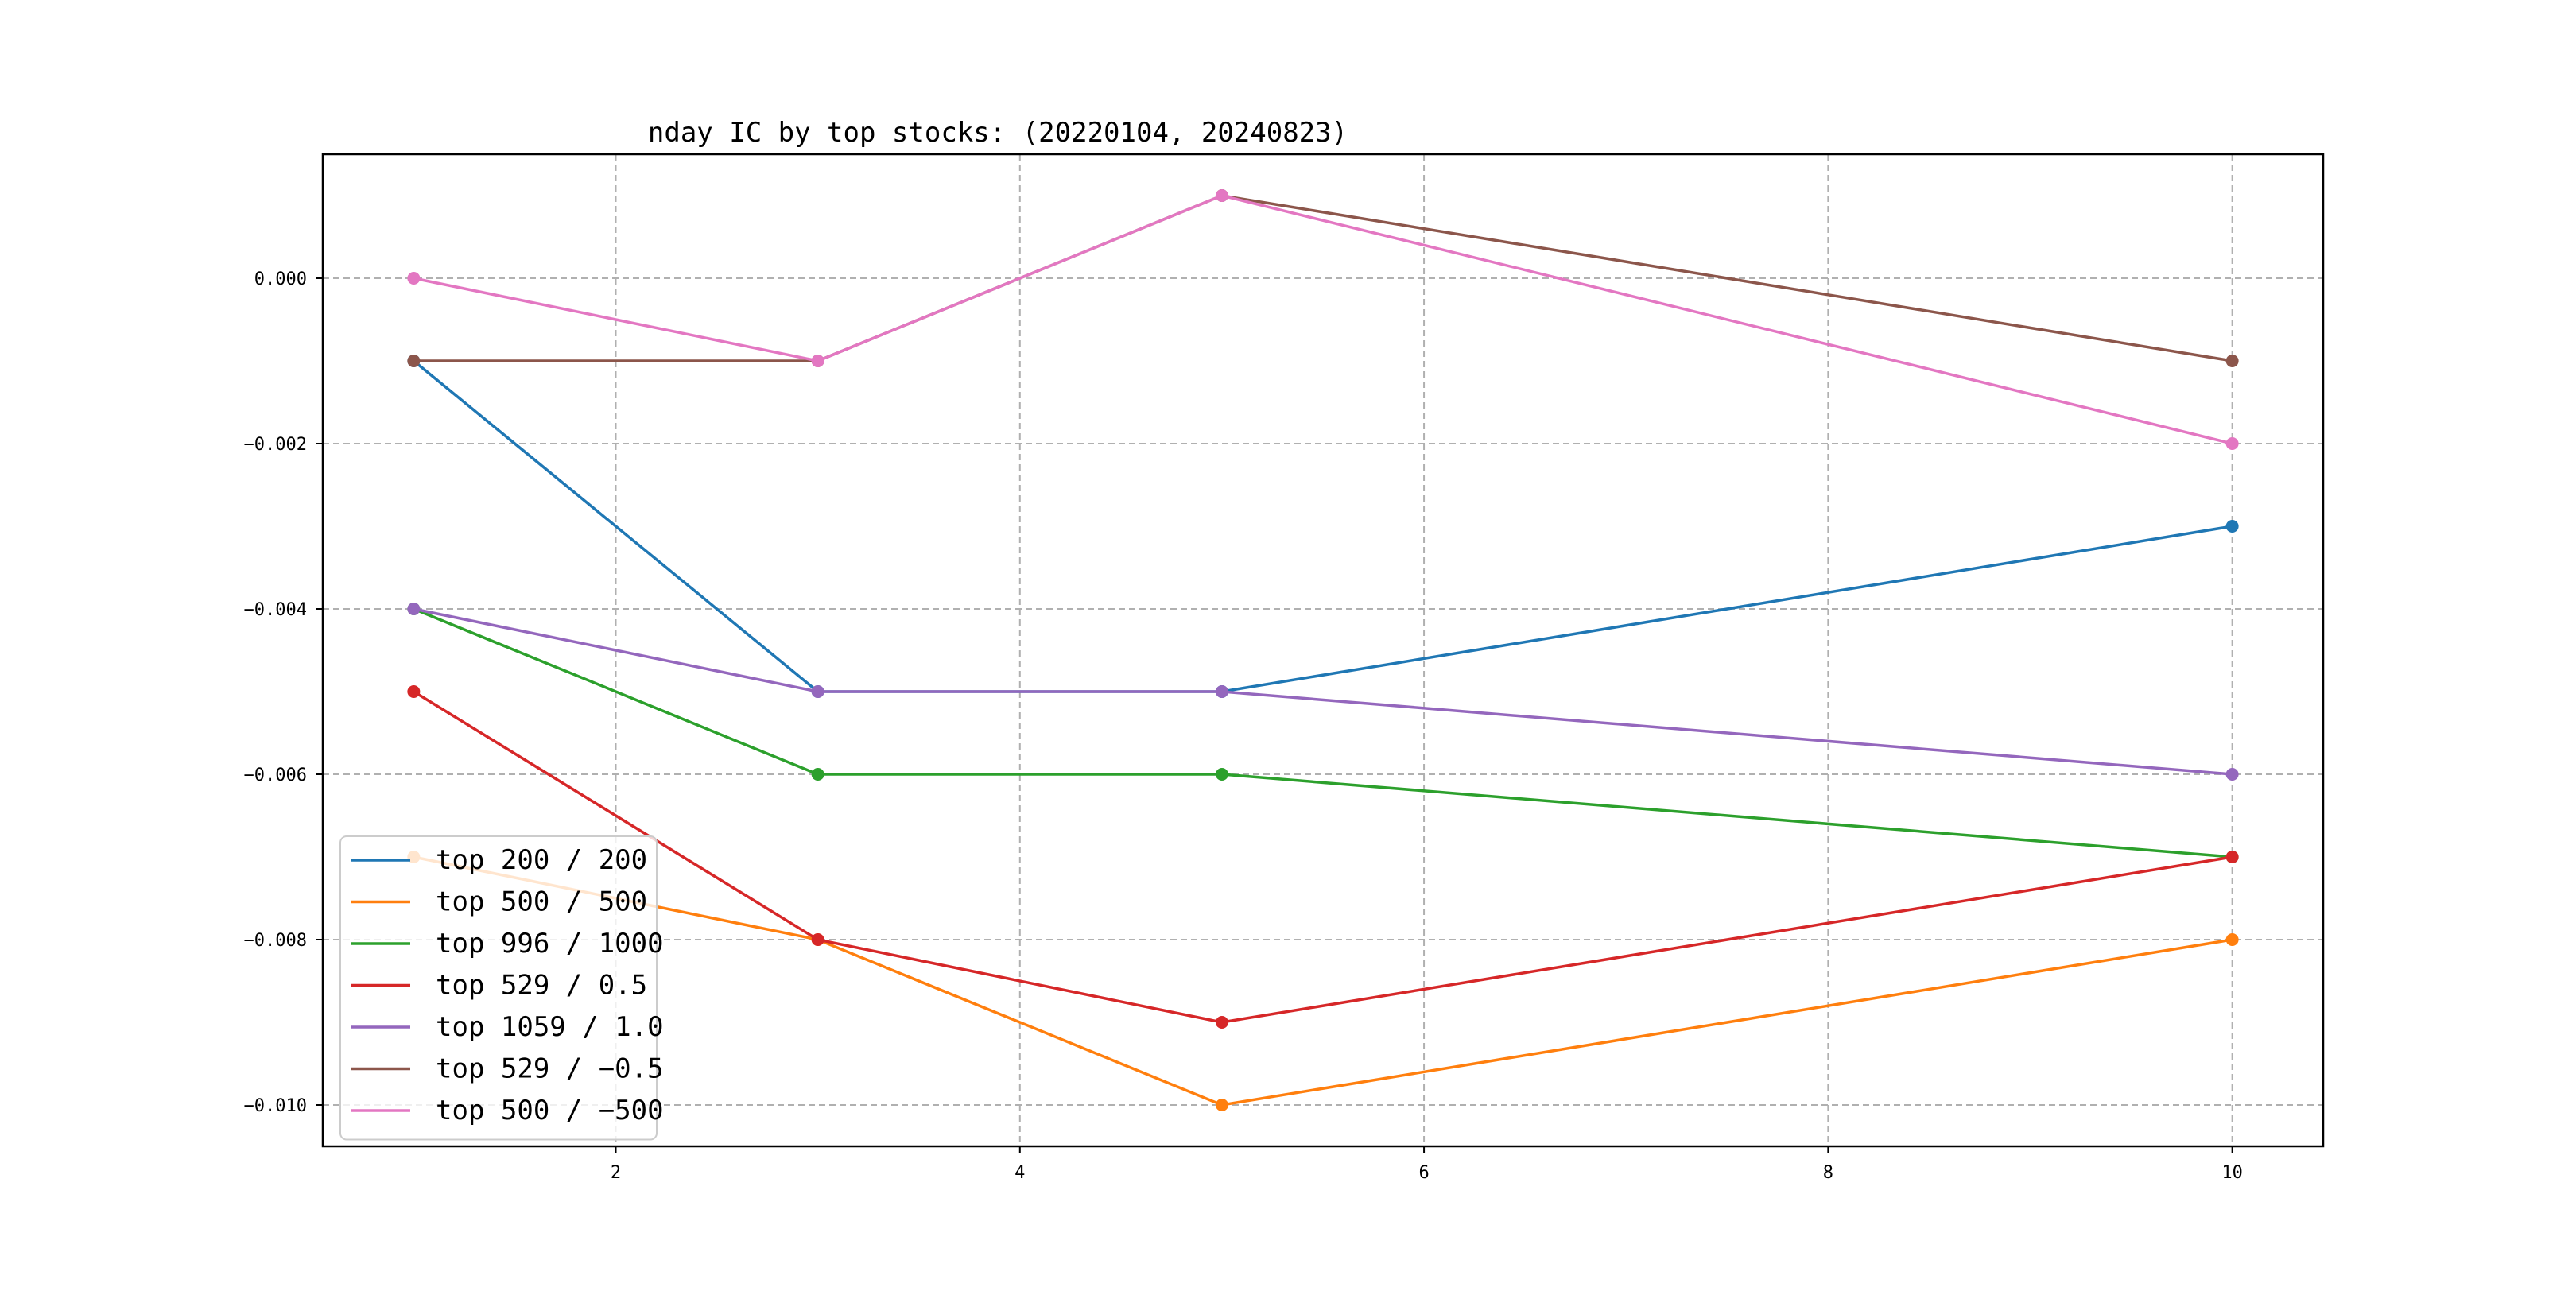 Image resolution: width=2576 pixels, height=1291 pixels. I want to click on y-tick-label: −0.006, so click(275, 775).